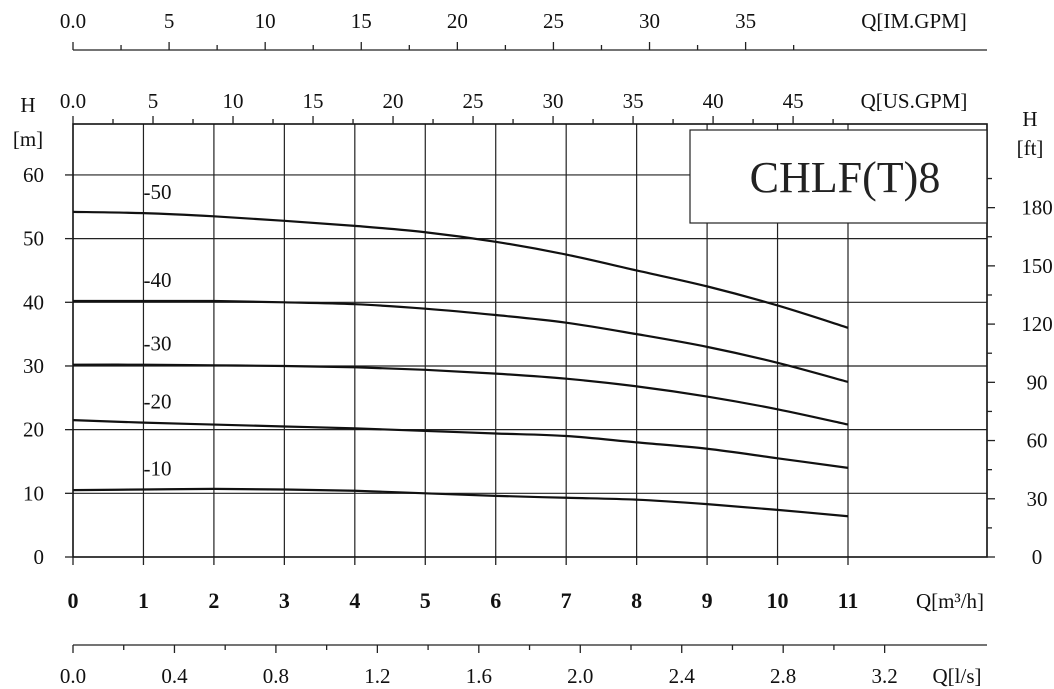  I want to click on right-tick-label: 0, so click(1037, 557).